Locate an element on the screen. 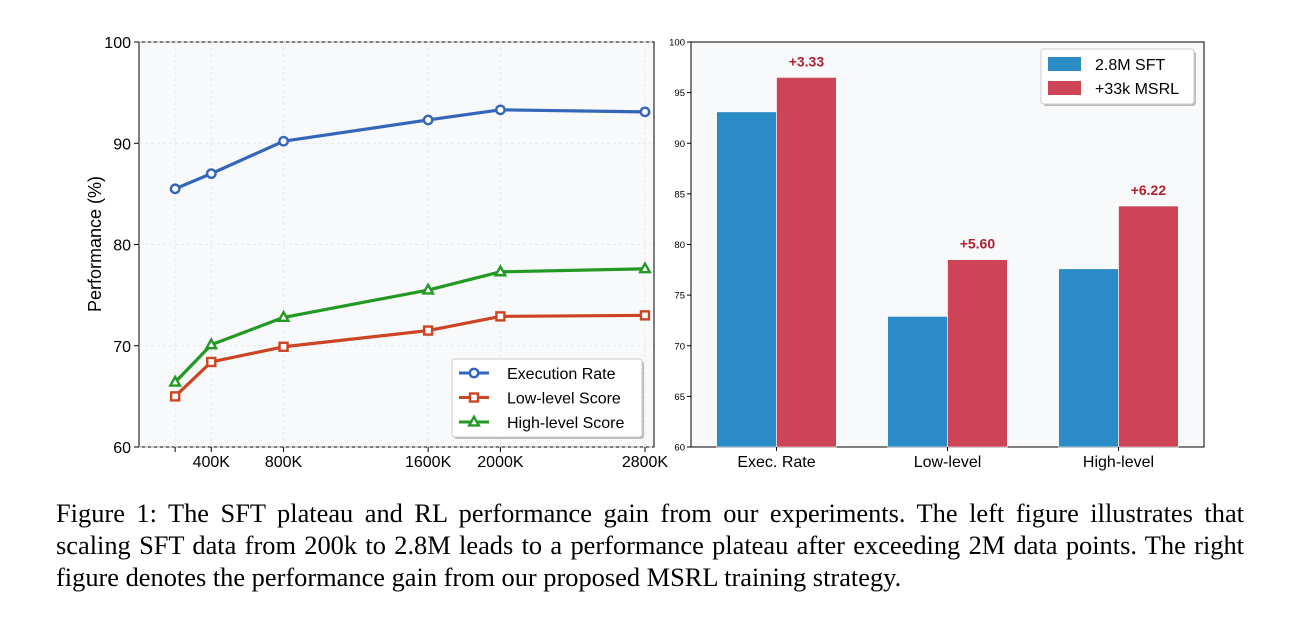 This screenshot has width=1300, height=627. high-level-score-legend-label: High-level Score is located at coordinates (565, 423).